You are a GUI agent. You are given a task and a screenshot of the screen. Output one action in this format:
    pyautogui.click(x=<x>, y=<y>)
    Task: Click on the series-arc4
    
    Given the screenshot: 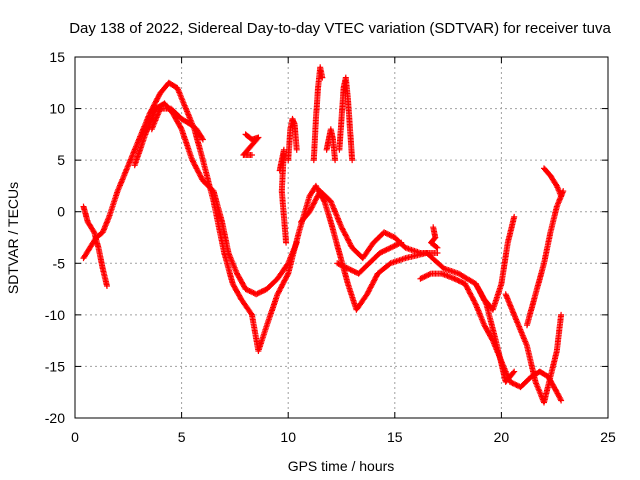 What is the action you would take?
    pyautogui.click(x=177, y=124)
    